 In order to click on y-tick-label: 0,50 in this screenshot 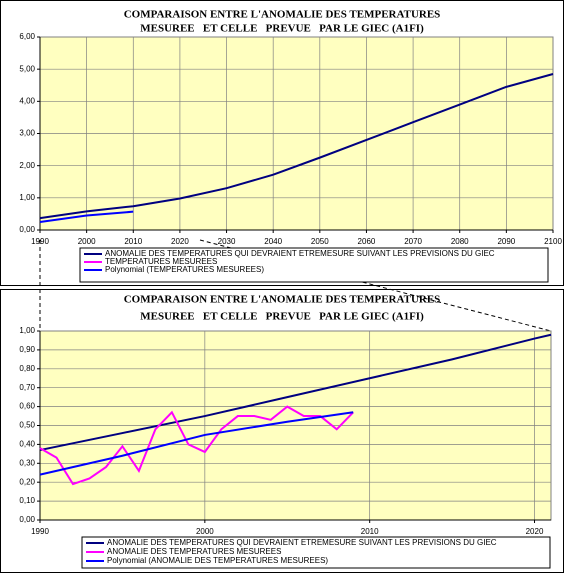, I will do `click(27, 425)`.